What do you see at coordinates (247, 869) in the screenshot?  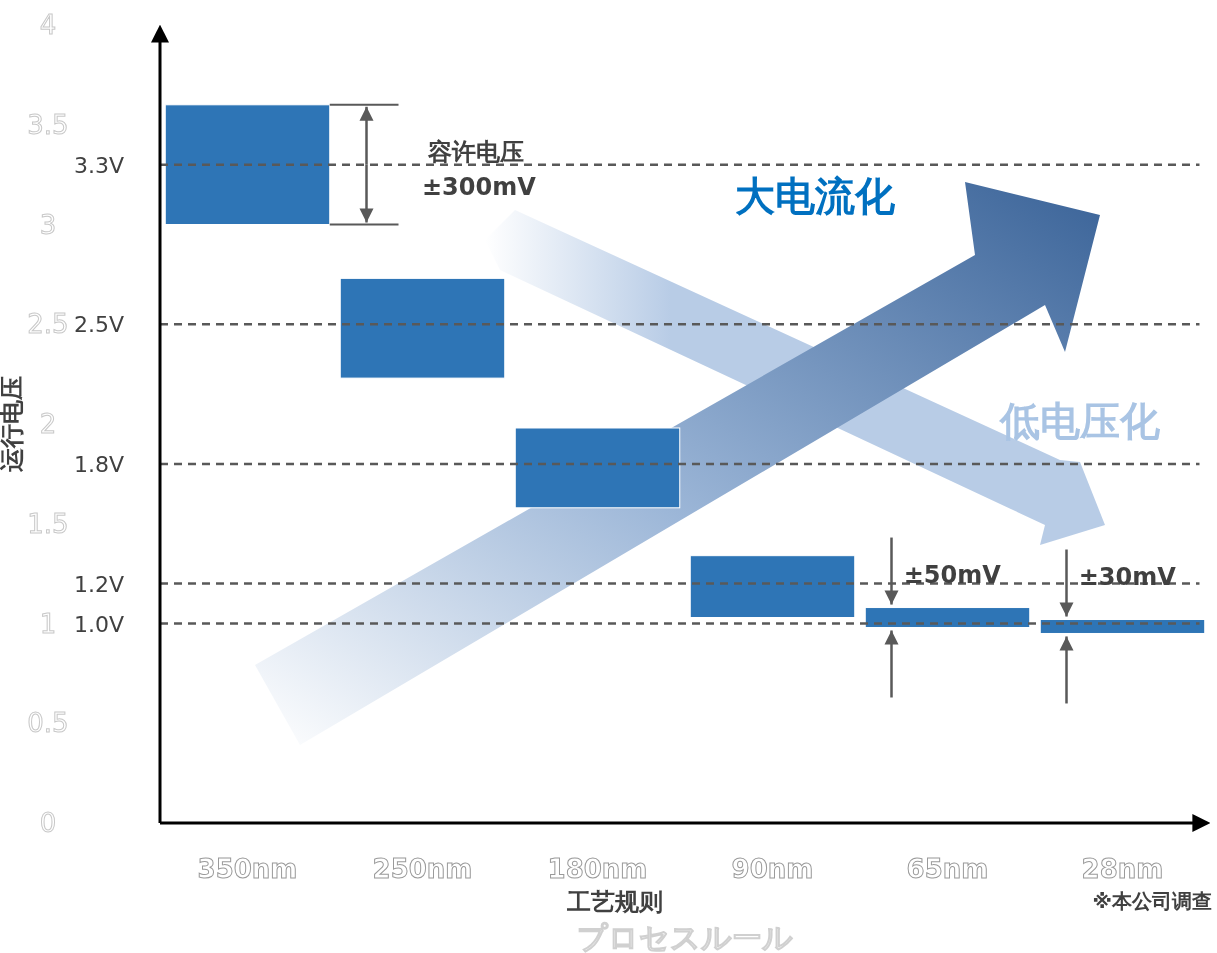 I see `x-tick-label: 350nm` at bounding box center [247, 869].